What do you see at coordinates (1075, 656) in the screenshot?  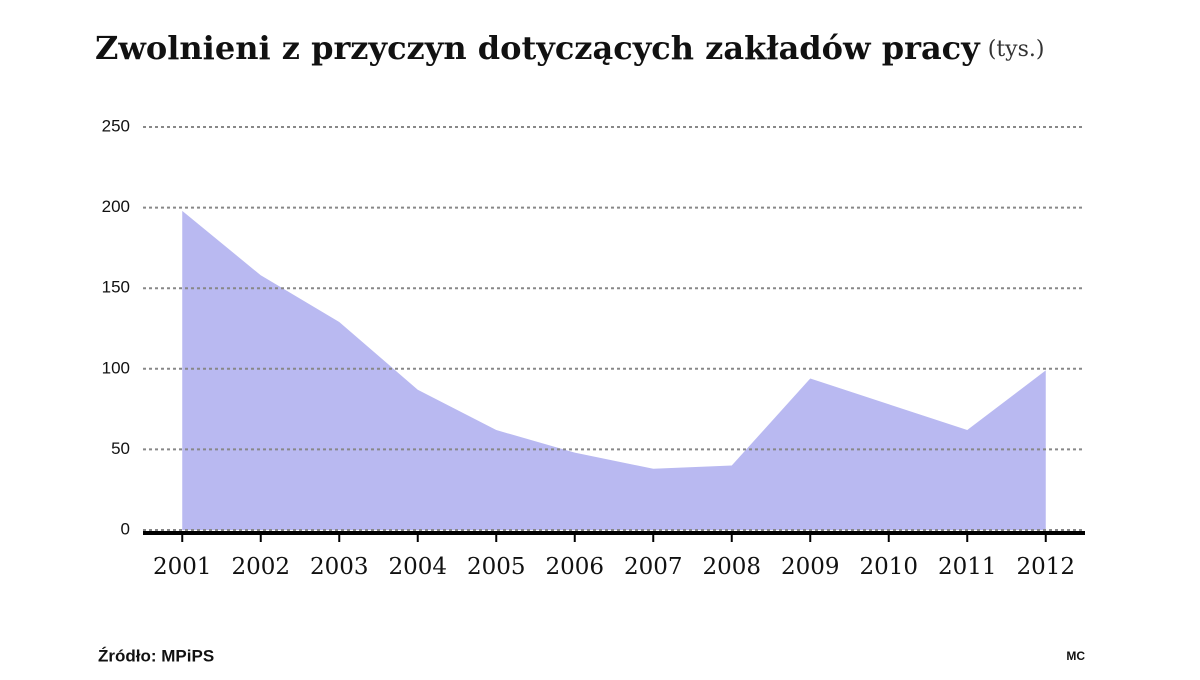 I see `credit: MC` at bounding box center [1075, 656].